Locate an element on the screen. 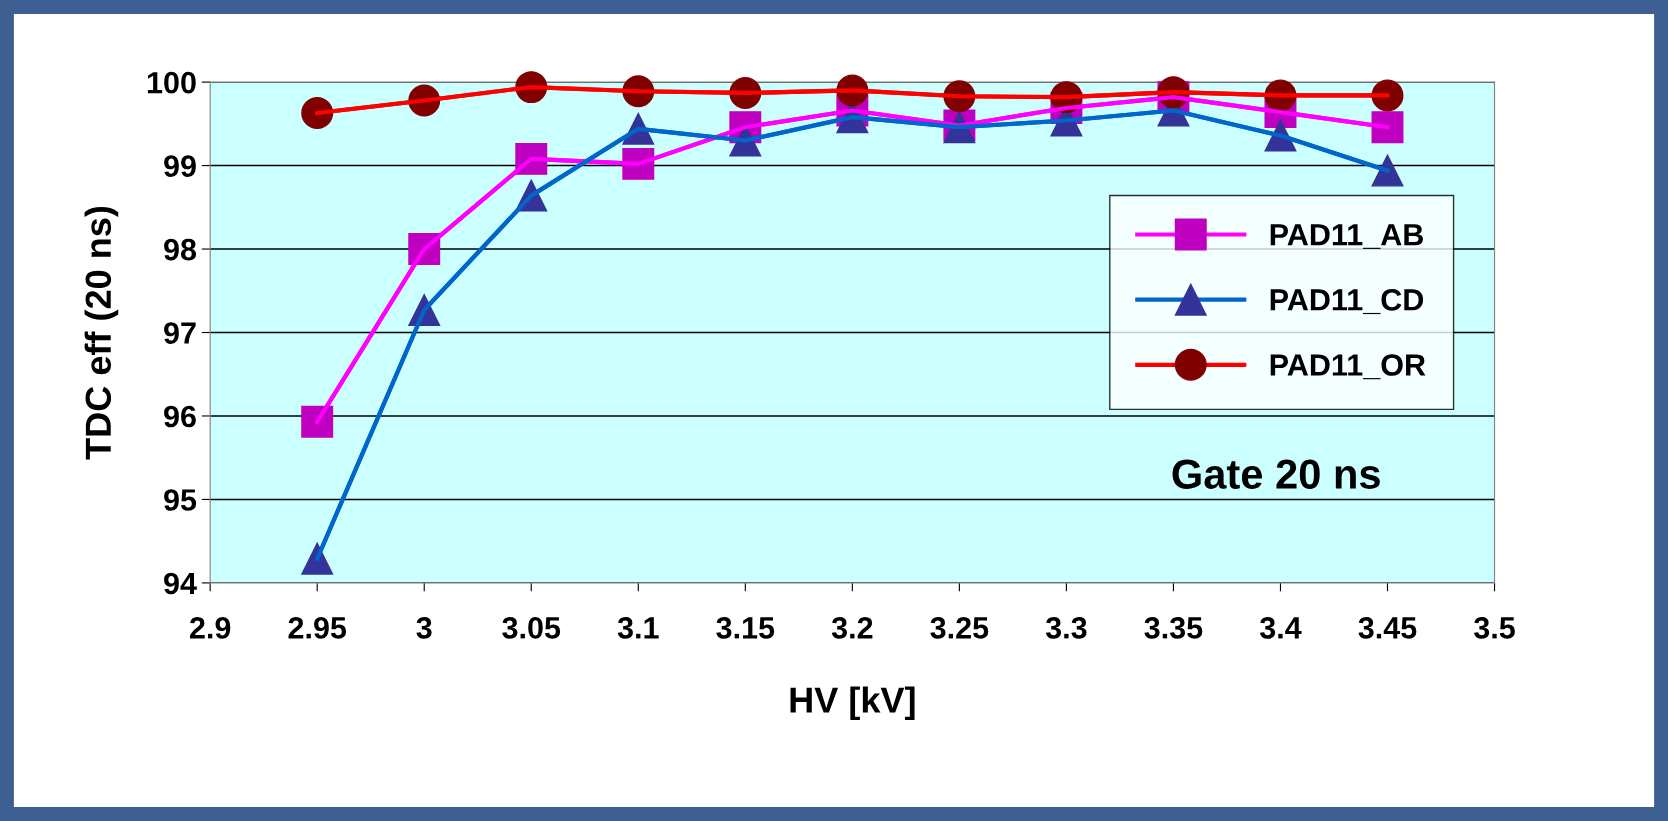 The image size is (1668, 821). x-tick-label: 3.15 is located at coordinates (745, 628).